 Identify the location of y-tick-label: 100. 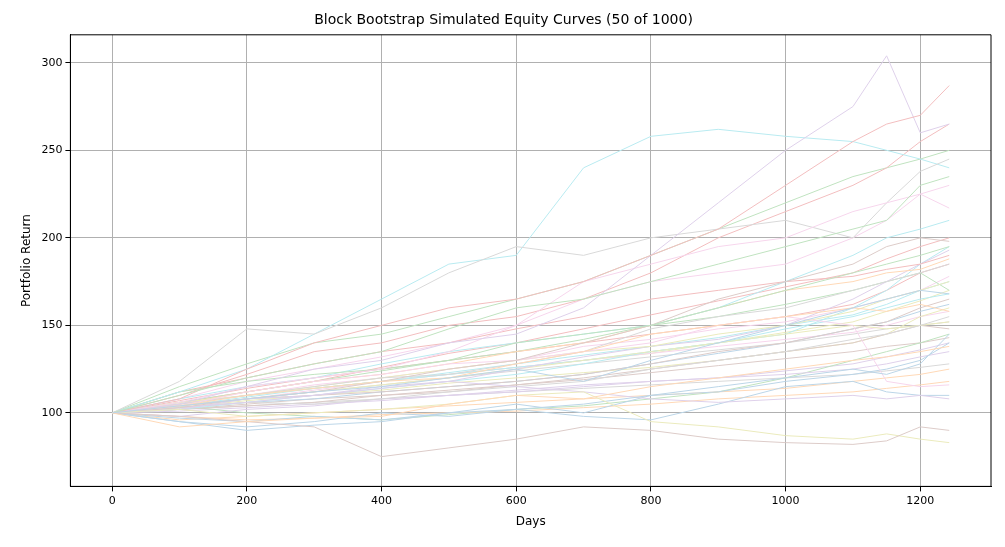
(52, 412).